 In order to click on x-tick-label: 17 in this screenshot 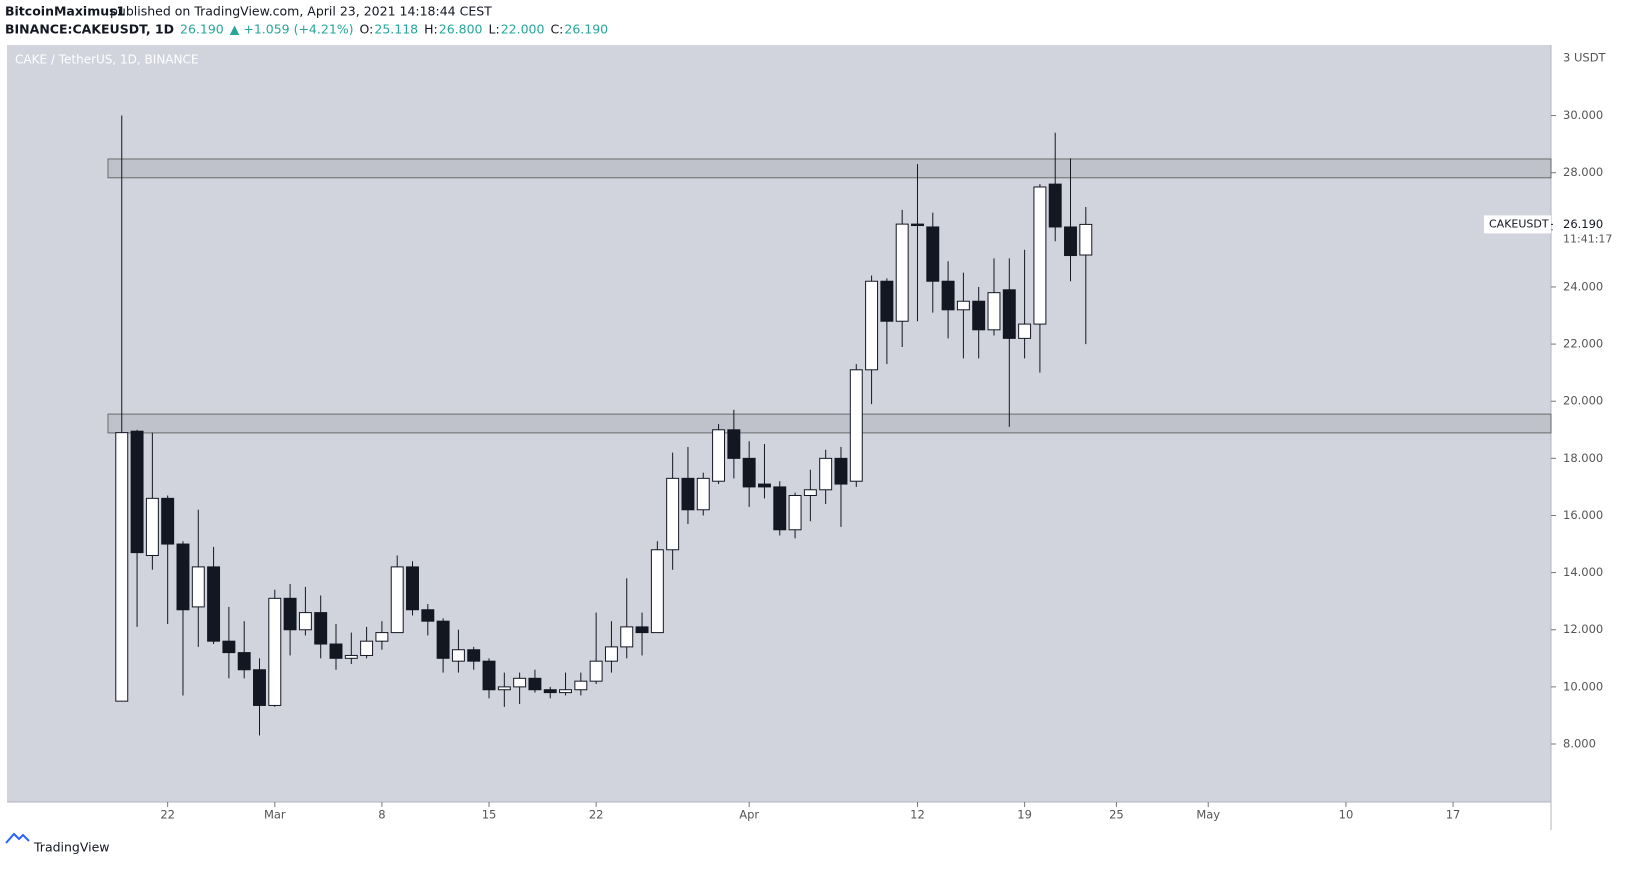, I will do `click(1453, 815)`.